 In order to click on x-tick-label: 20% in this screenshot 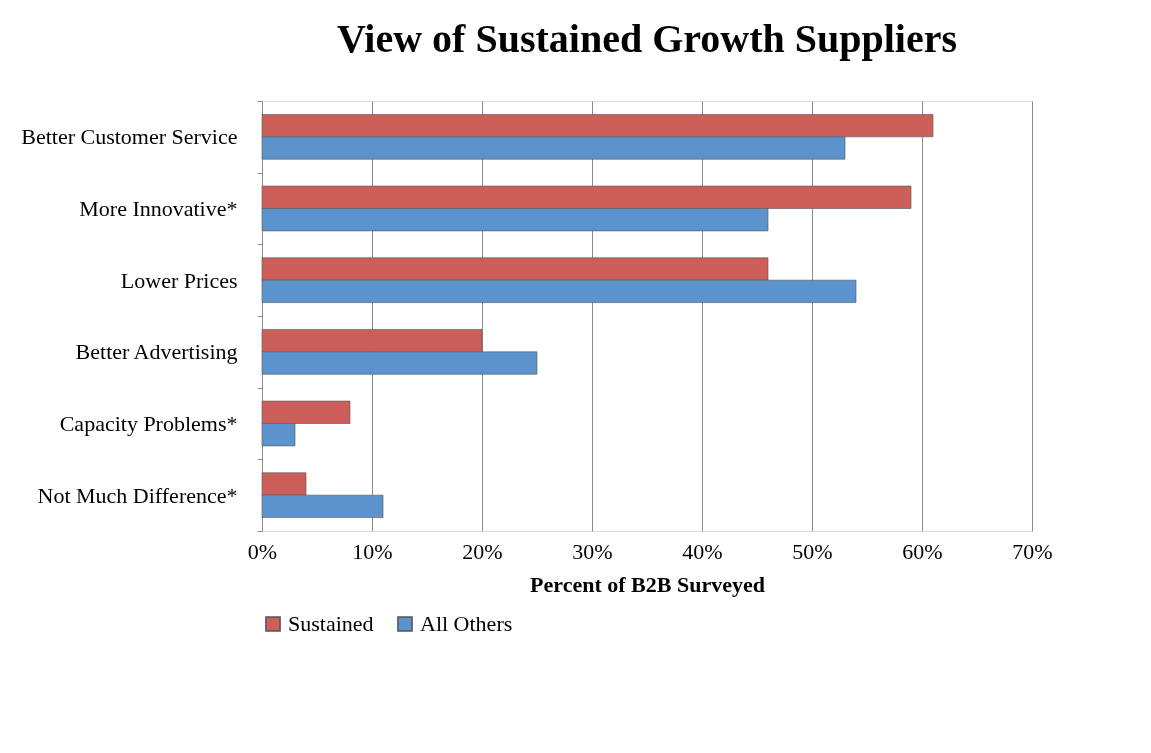, I will do `click(482, 551)`.